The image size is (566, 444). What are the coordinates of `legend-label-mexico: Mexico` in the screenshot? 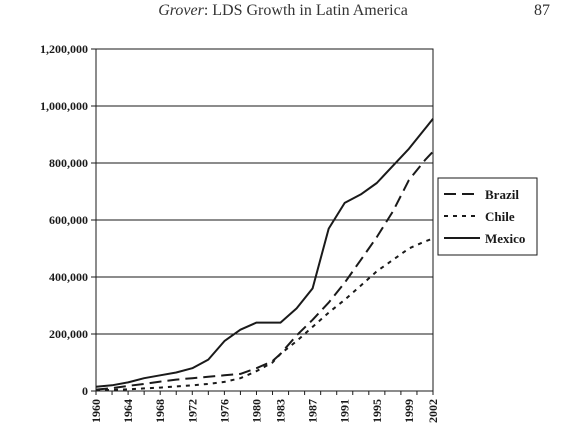 It's located at (505, 238).